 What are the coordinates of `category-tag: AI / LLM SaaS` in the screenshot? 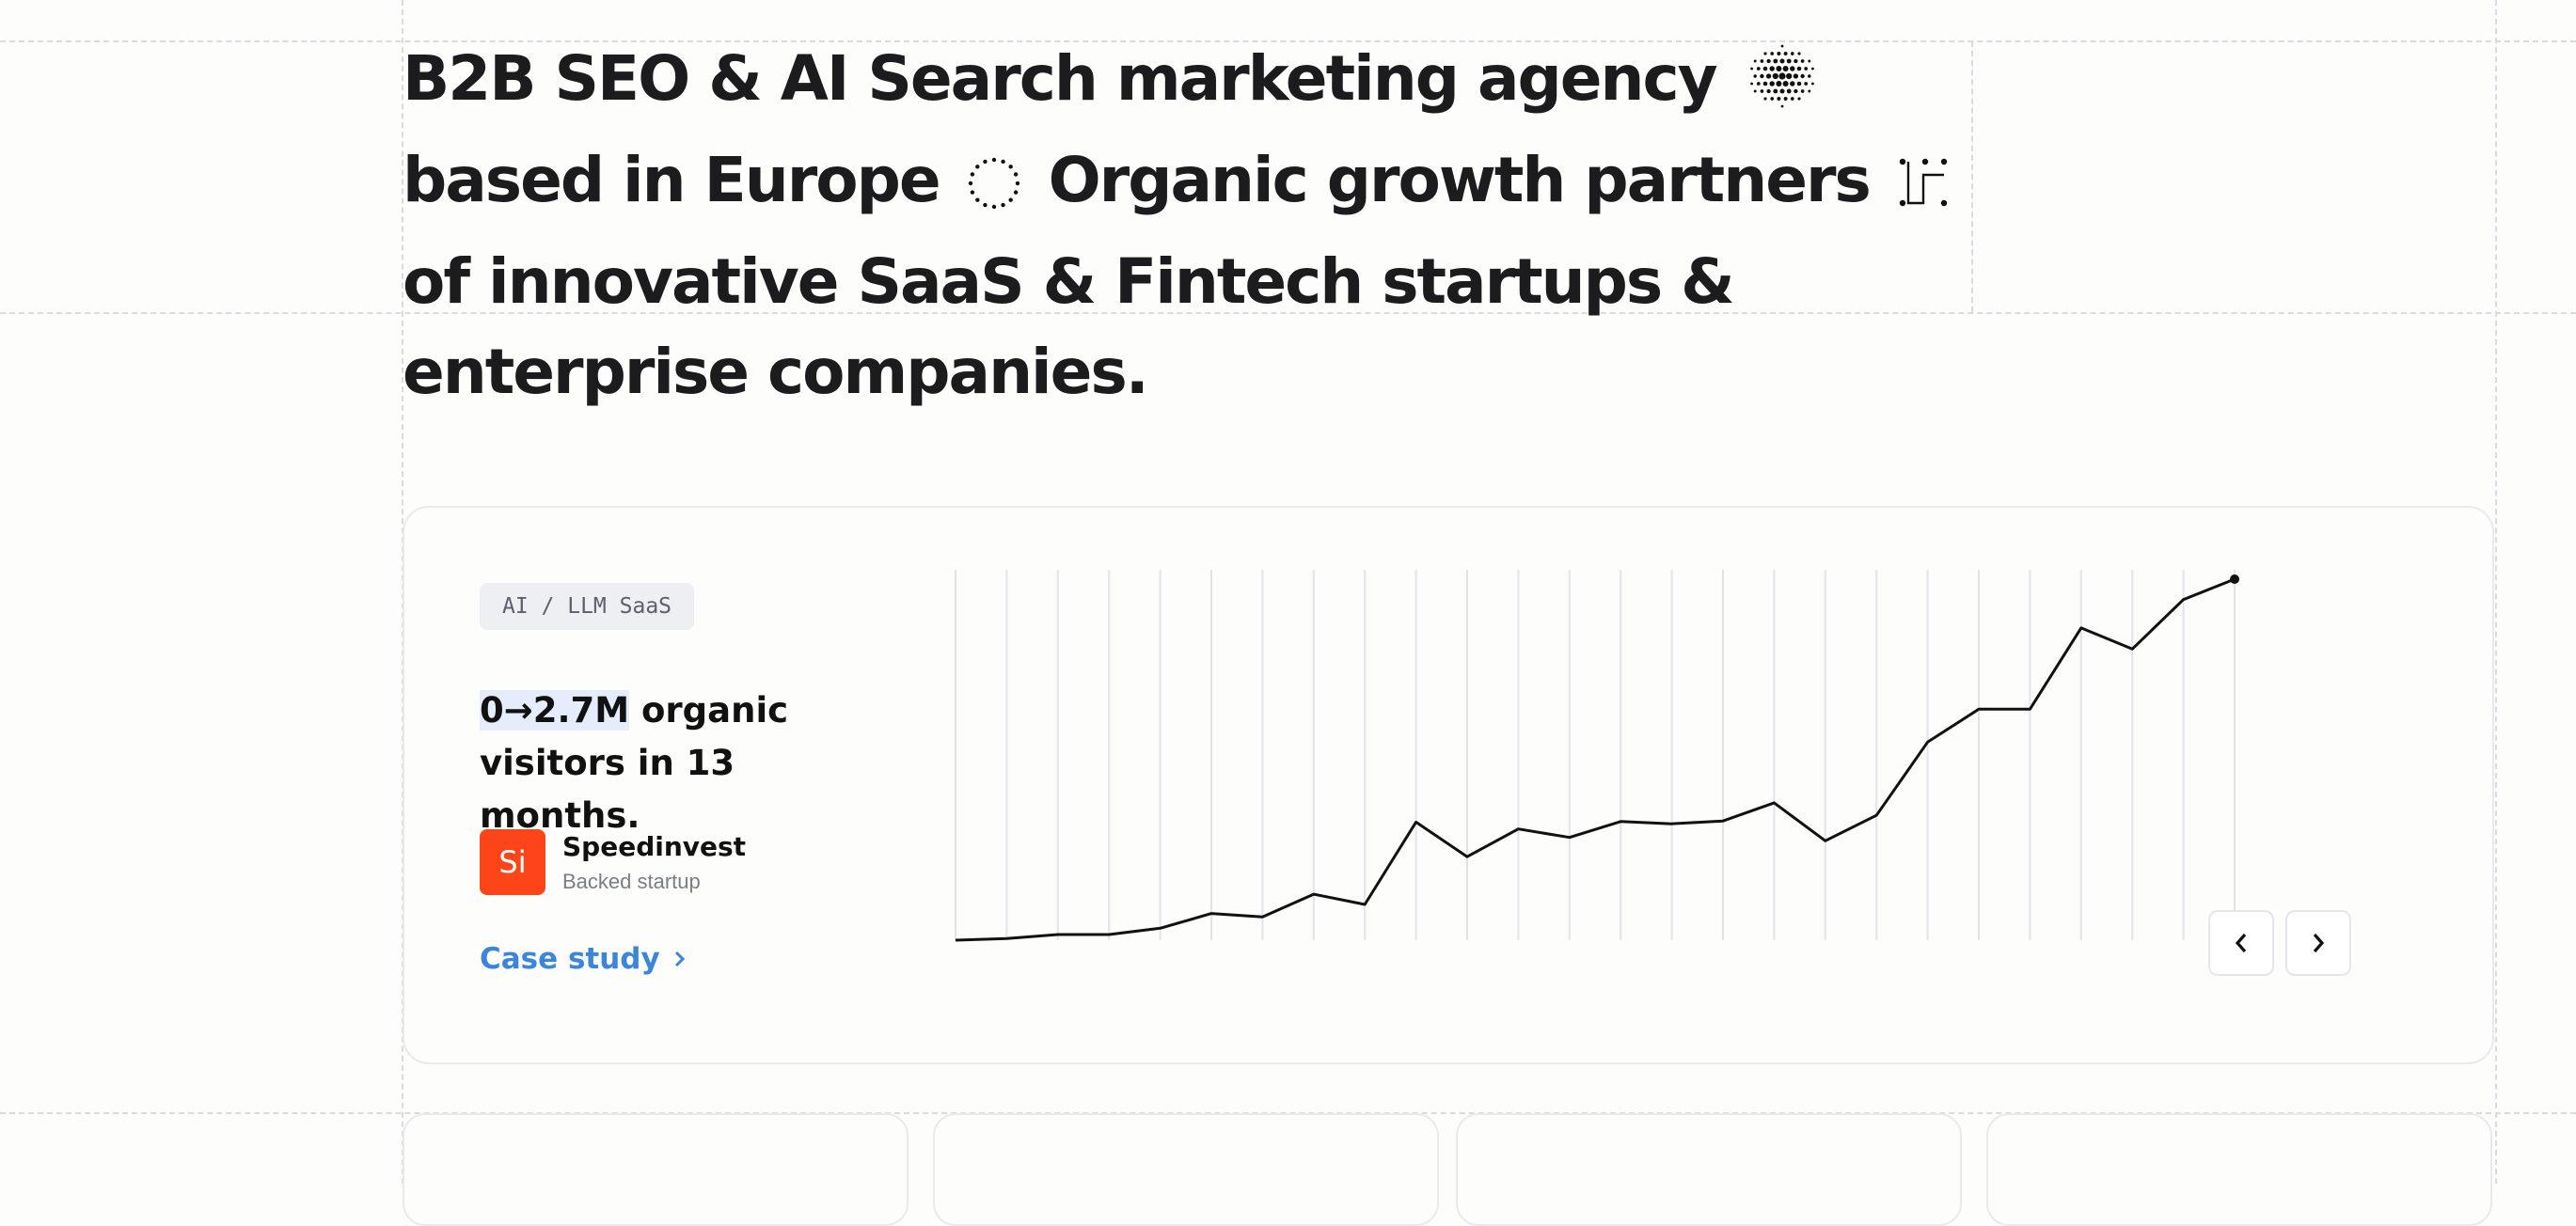 It's located at (587, 606).